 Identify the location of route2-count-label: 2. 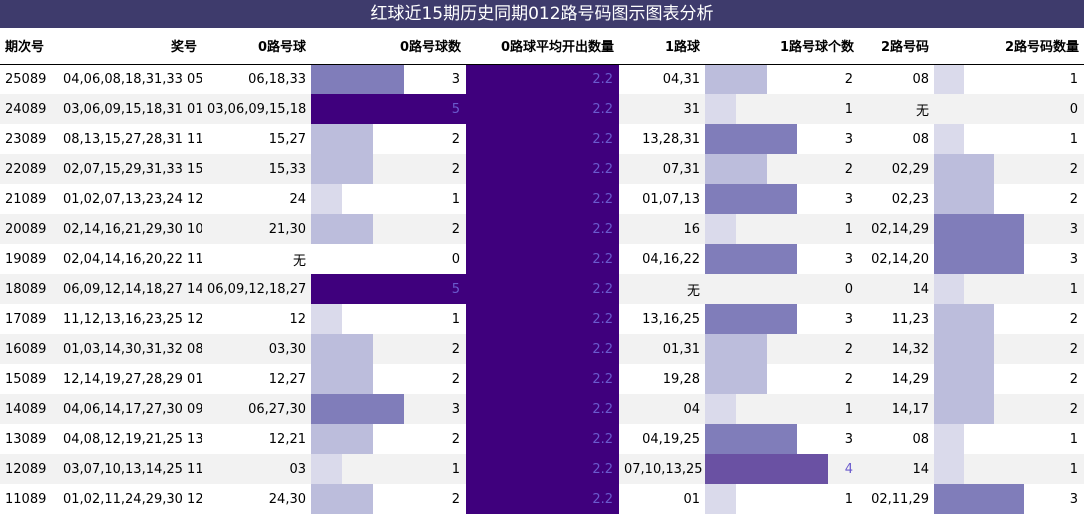
(1073, 319).